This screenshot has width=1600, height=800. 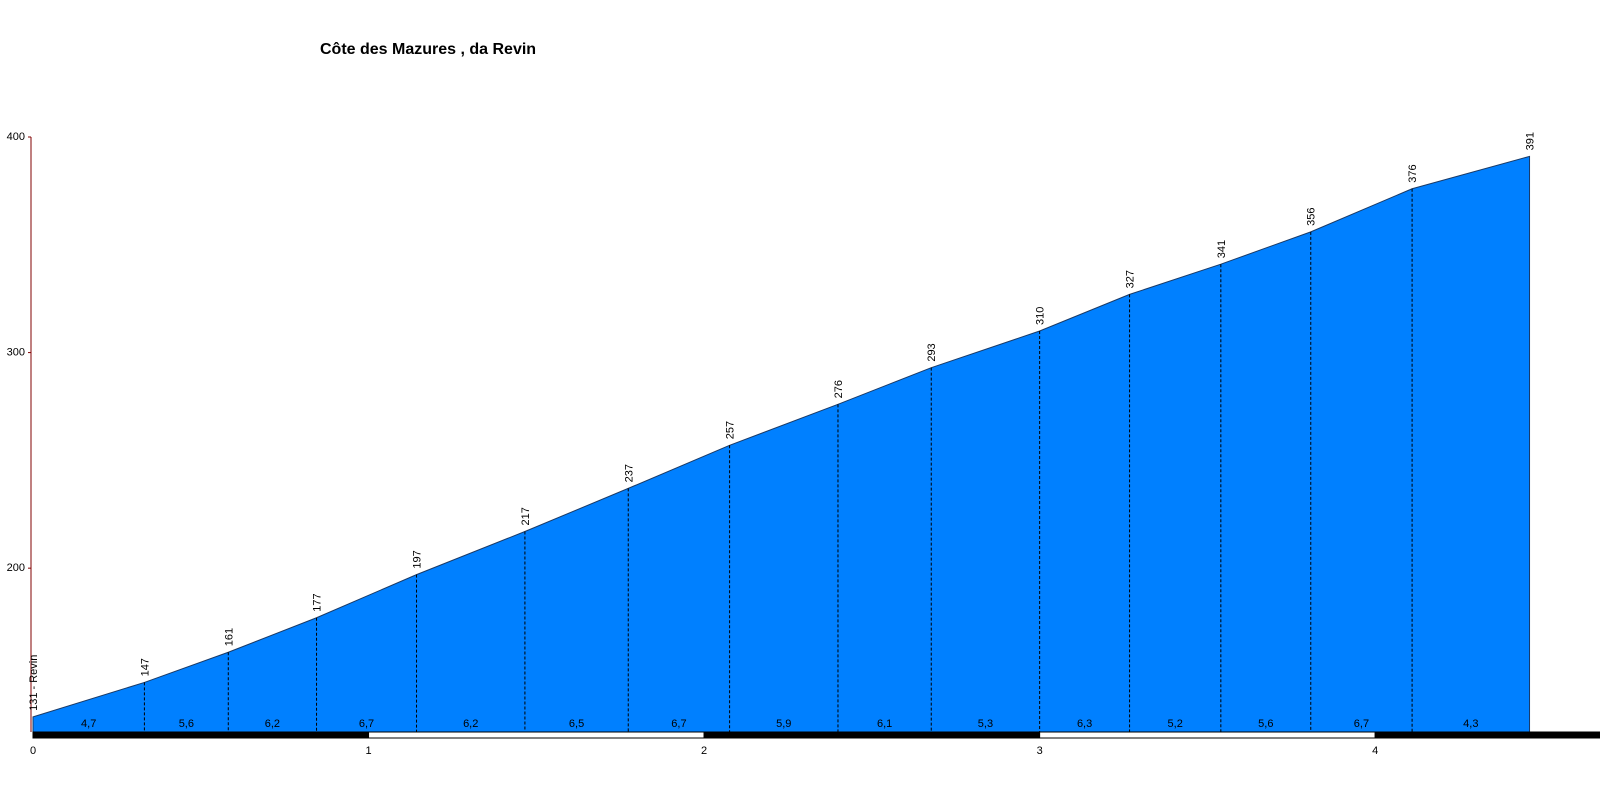 I want to click on elevation-label: 376, so click(x=1413, y=173).